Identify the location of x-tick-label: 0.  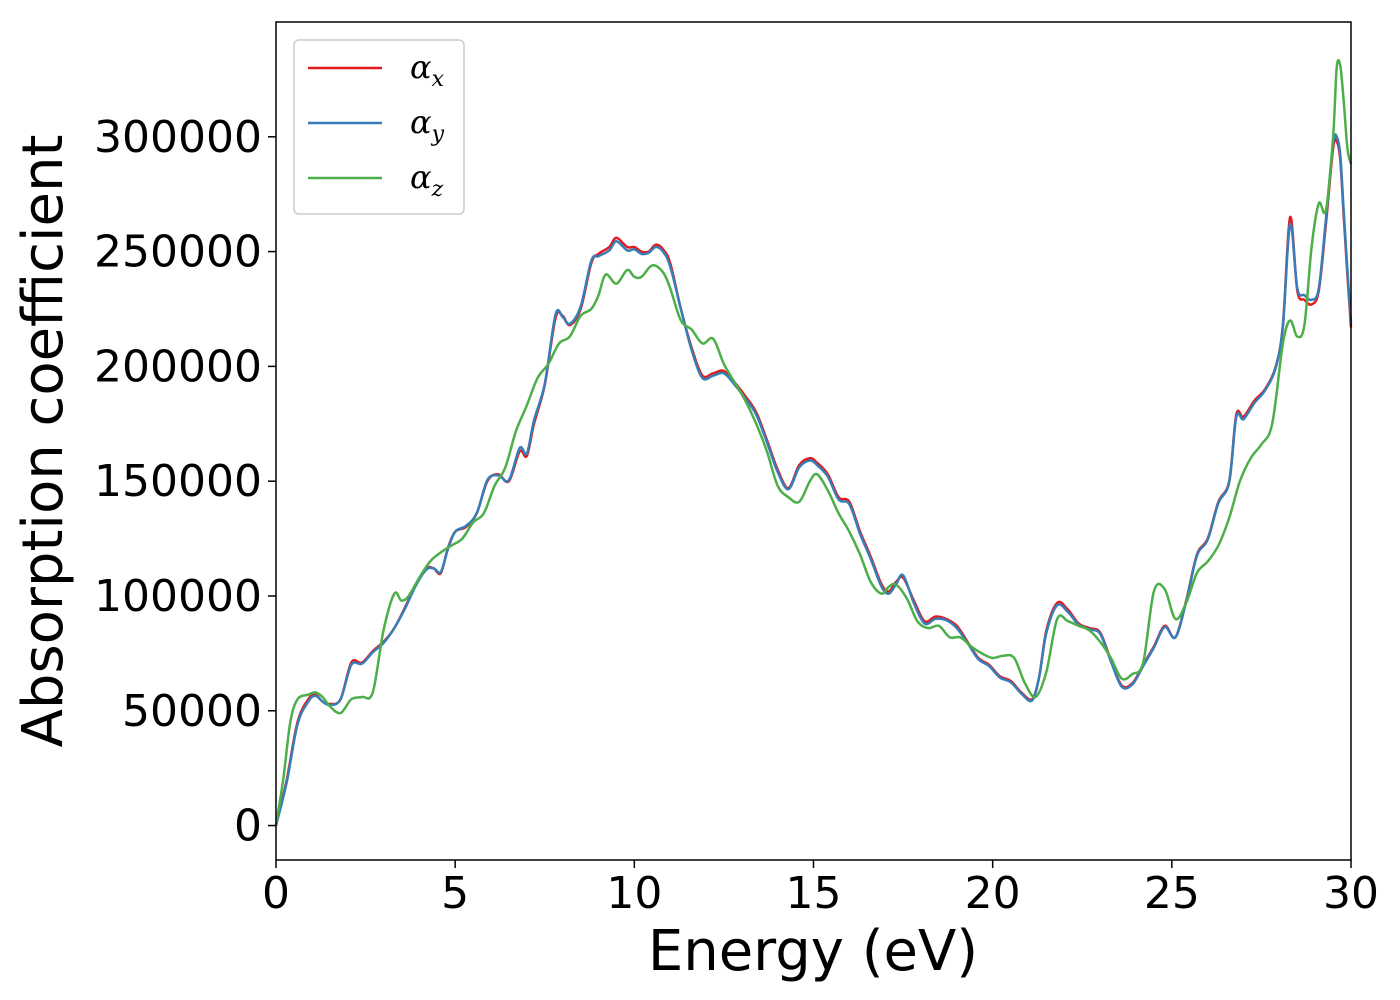
(276, 893).